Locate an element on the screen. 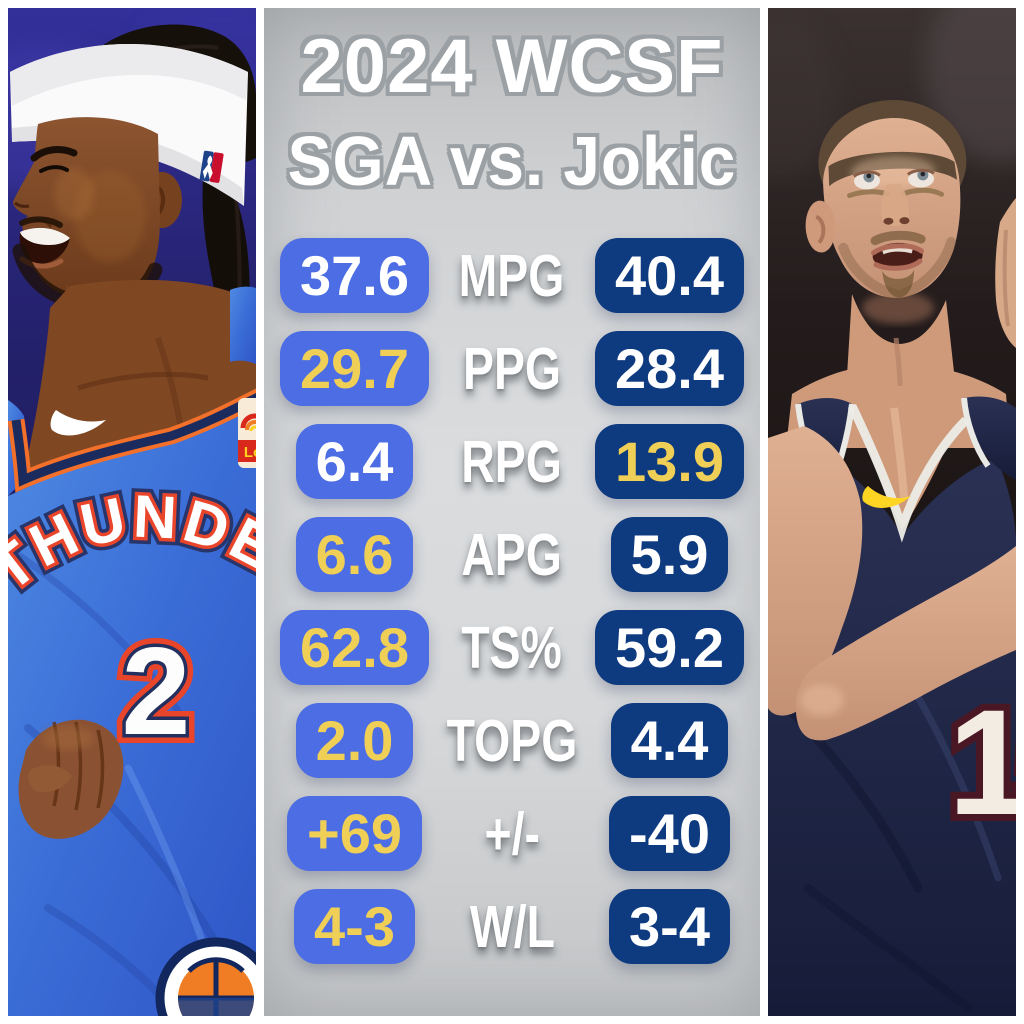 The width and height of the screenshot is (1024, 1024). sga-eyebrow is located at coordinates (54, 154).